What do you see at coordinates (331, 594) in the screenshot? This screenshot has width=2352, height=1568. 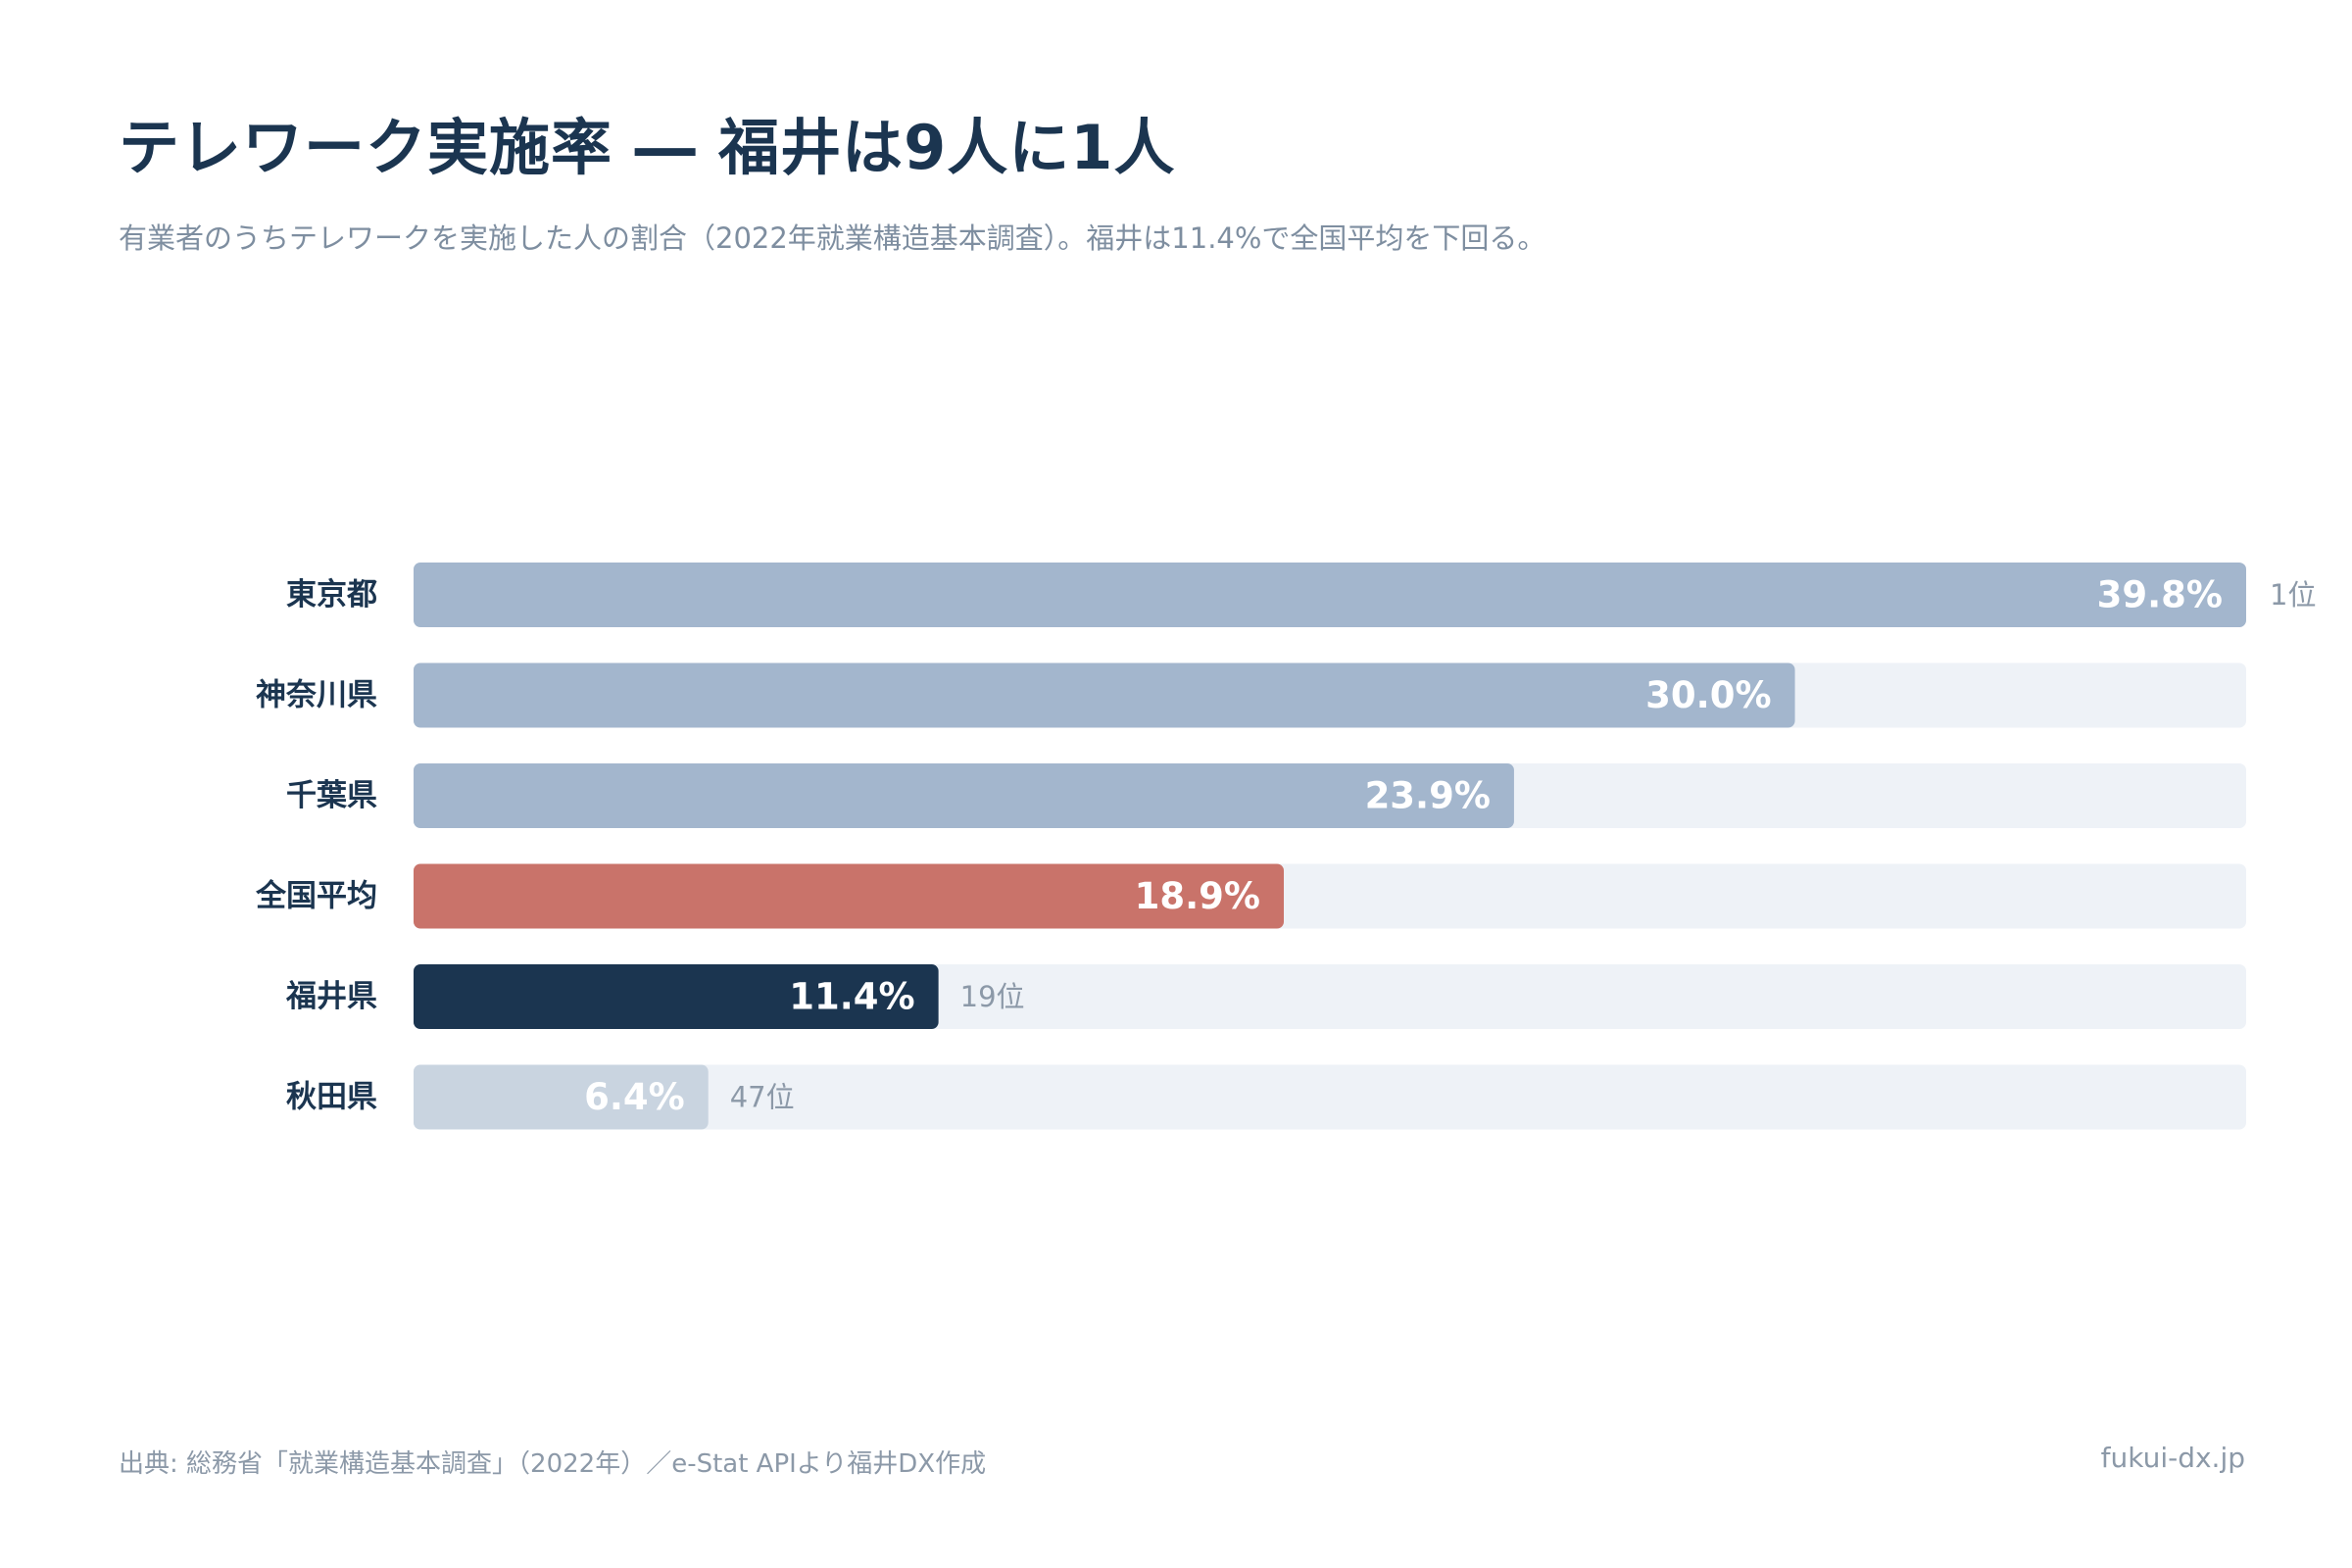 I see `category-label: 東京都` at bounding box center [331, 594].